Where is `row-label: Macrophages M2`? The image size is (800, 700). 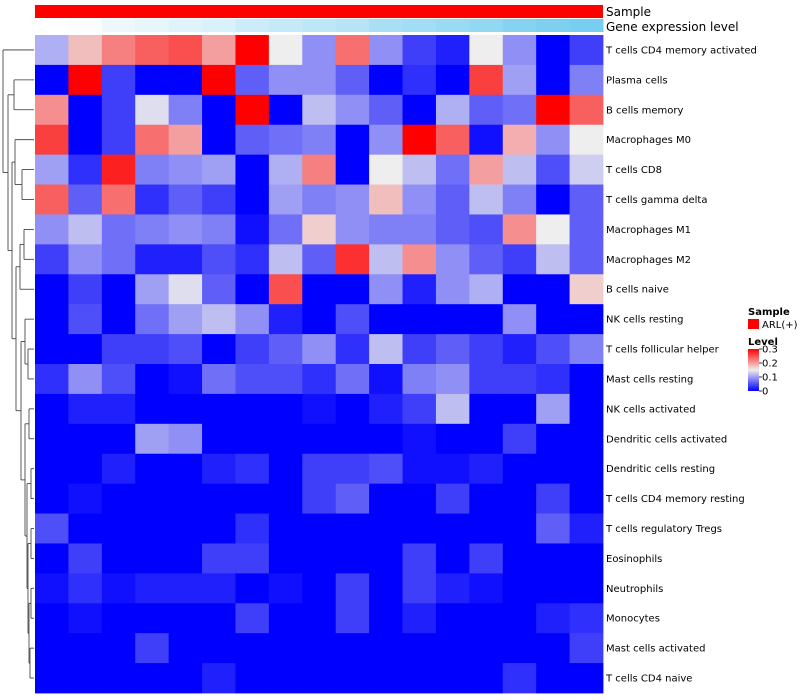
row-label: Macrophages M2 is located at coordinates (648, 260).